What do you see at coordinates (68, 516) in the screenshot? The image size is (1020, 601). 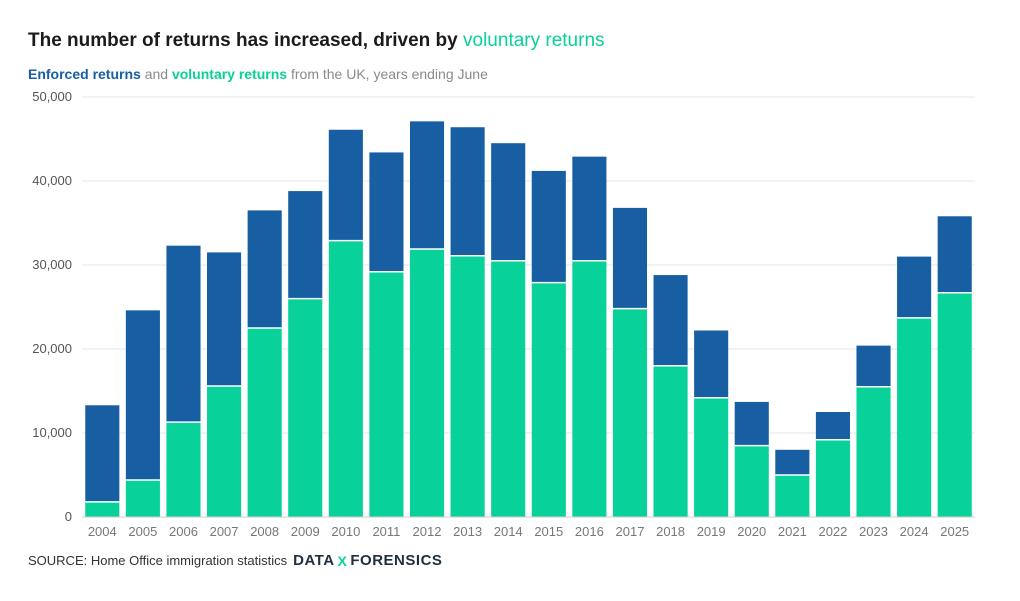 I see `y-tick-label: 0` at bounding box center [68, 516].